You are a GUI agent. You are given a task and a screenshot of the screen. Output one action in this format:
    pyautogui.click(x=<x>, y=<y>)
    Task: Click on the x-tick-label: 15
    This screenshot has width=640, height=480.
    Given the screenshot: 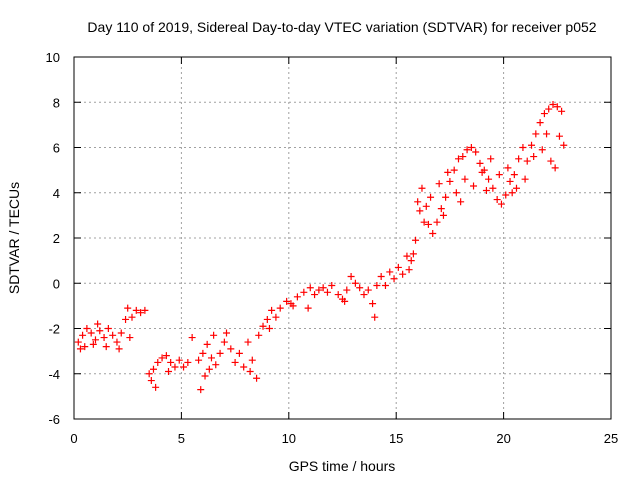 What is the action you would take?
    pyautogui.click(x=396, y=438)
    